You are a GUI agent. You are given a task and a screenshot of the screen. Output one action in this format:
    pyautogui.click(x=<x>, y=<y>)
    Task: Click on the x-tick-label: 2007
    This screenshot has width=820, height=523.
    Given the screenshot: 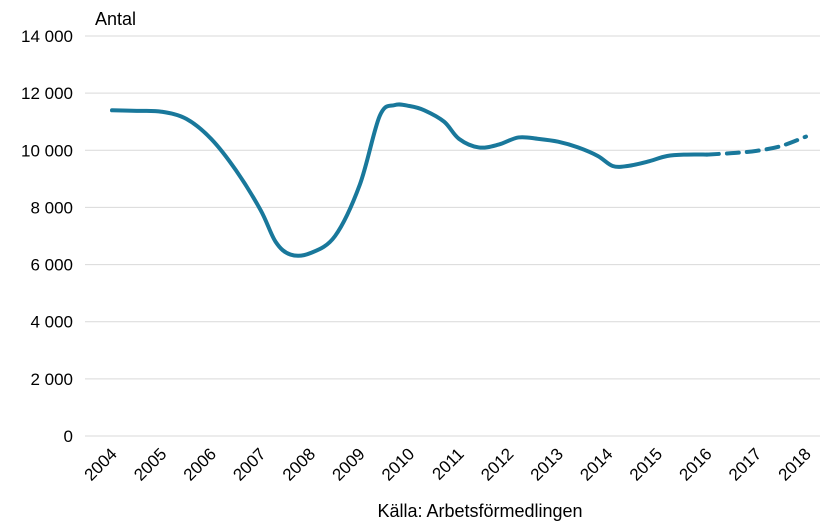 What is the action you would take?
    pyautogui.click(x=249, y=464)
    